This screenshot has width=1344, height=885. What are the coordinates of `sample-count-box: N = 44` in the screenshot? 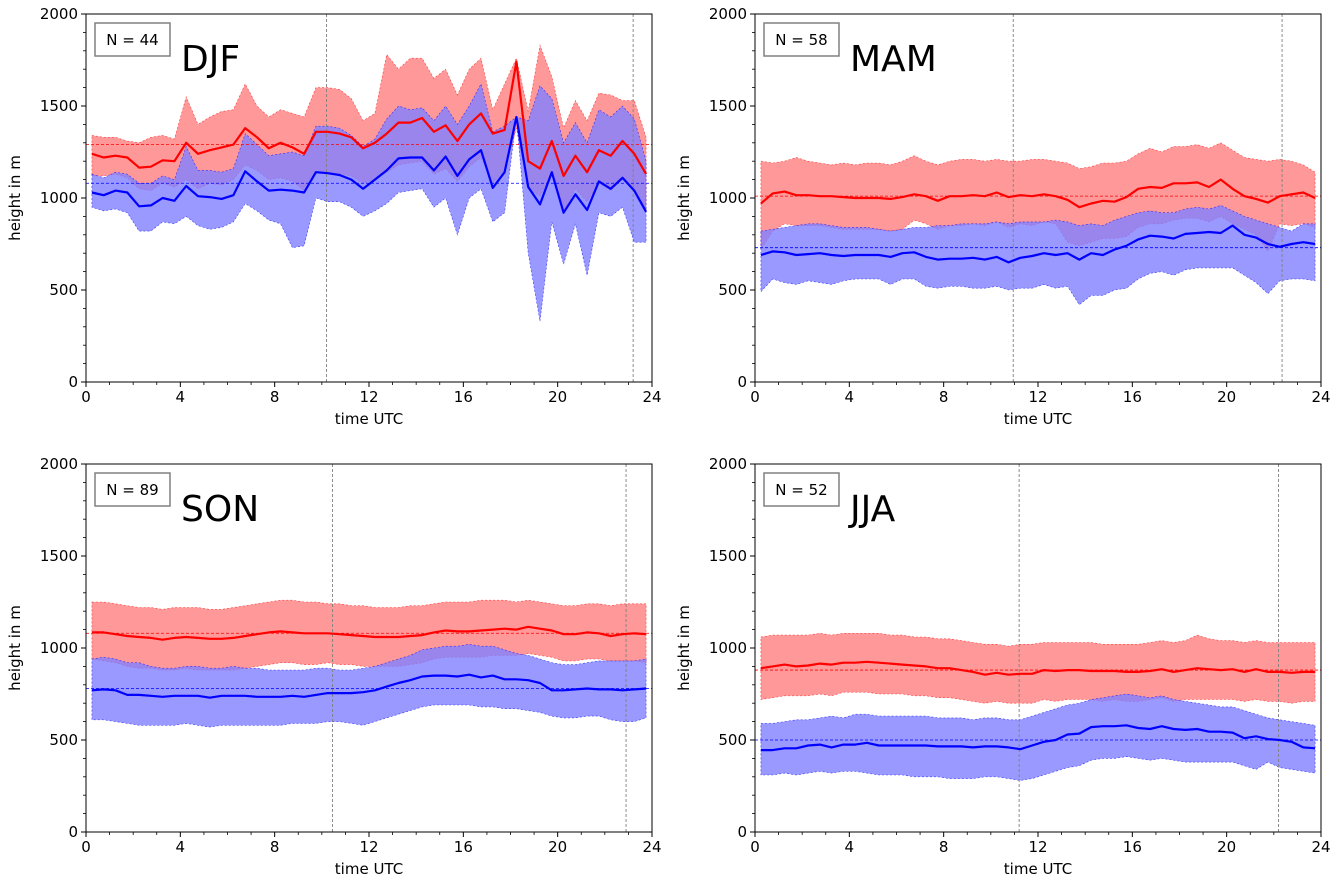 It's located at (132, 39).